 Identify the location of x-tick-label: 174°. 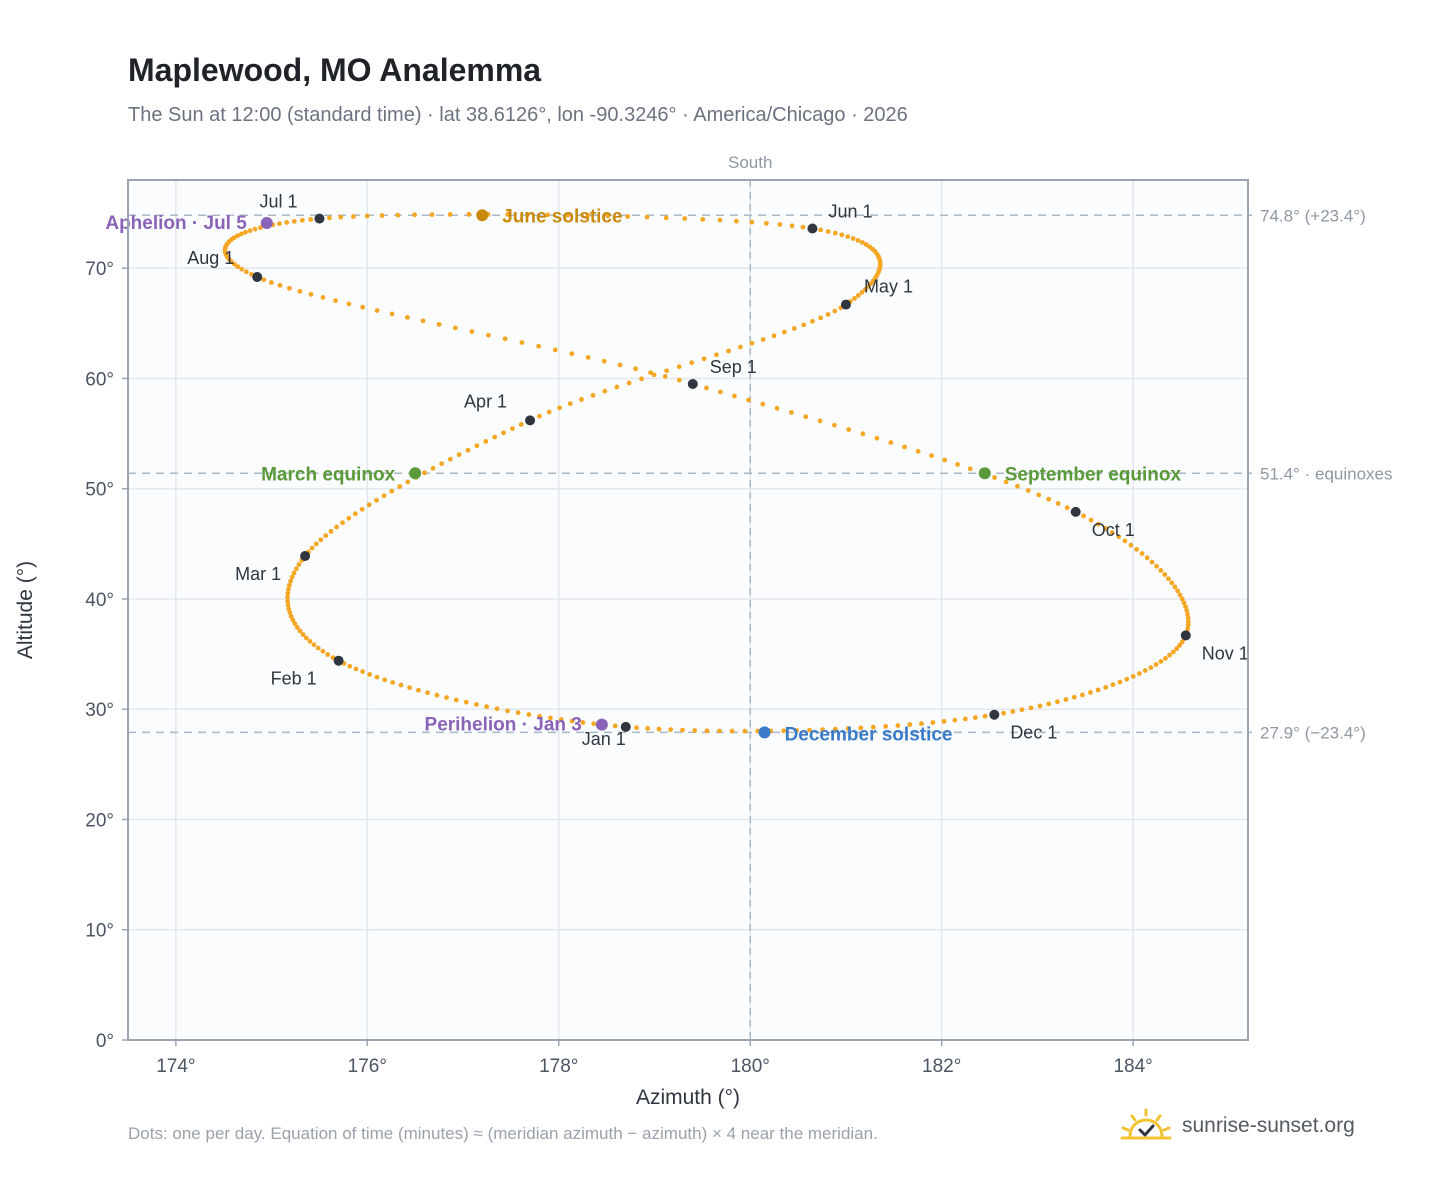
(175, 1066).